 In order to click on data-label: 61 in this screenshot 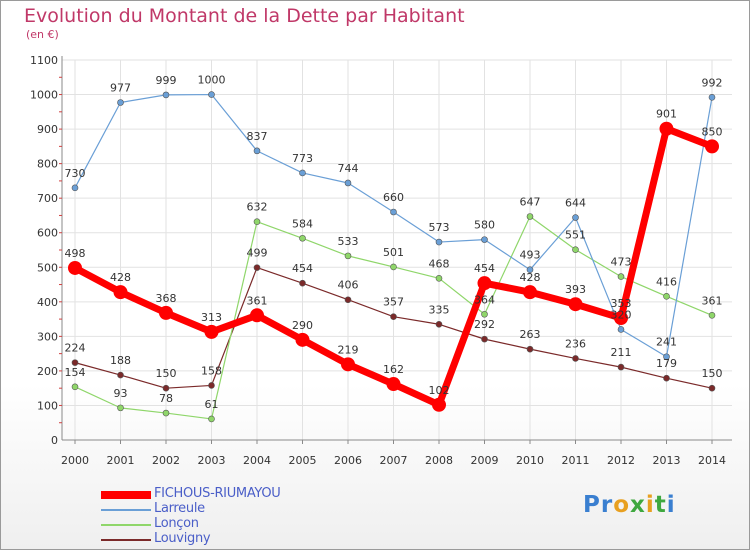, I will do `click(212, 404)`.